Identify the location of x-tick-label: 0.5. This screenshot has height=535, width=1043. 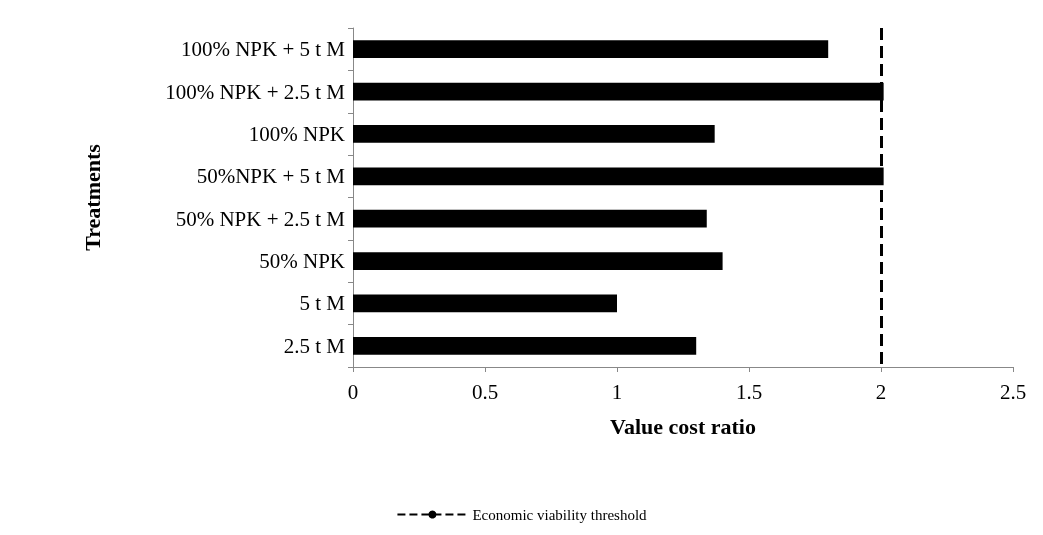
(485, 391).